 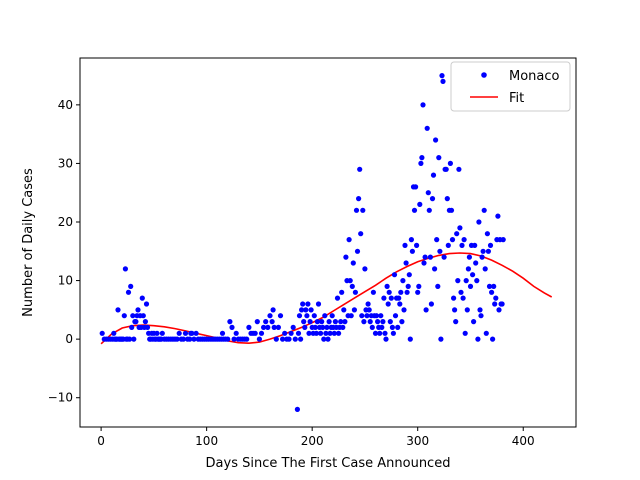 I want to click on x-axis-label: Days Since The First Case Announced, so click(x=328, y=463).